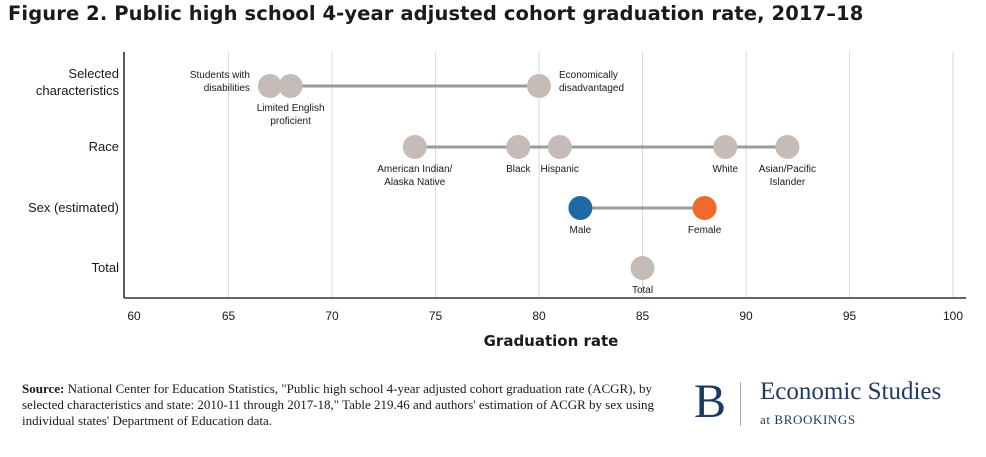 Image resolution: width=986 pixels, height=457 pixels. What do you see at coordinates (787, 176) in the screenshot?
I see `point-label: Asian/Pacific Islander` at bounding box center [787, 176].